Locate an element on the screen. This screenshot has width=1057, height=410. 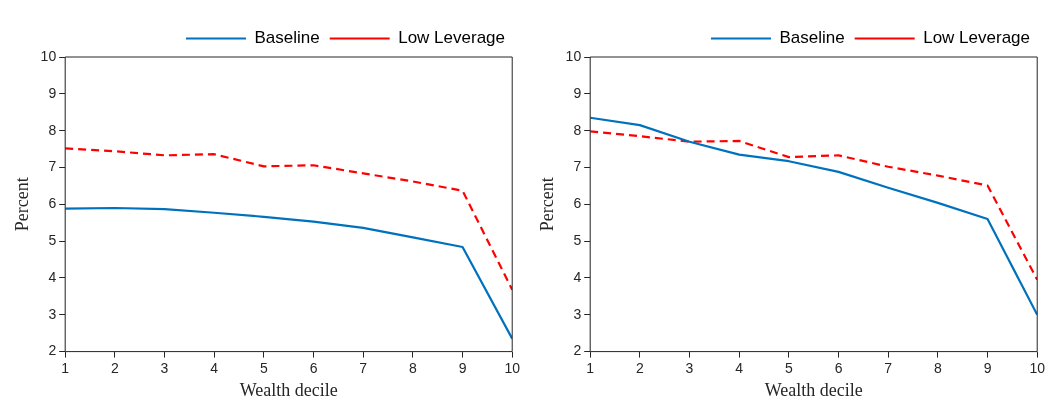
line-series is located at coordinates (289, 219).